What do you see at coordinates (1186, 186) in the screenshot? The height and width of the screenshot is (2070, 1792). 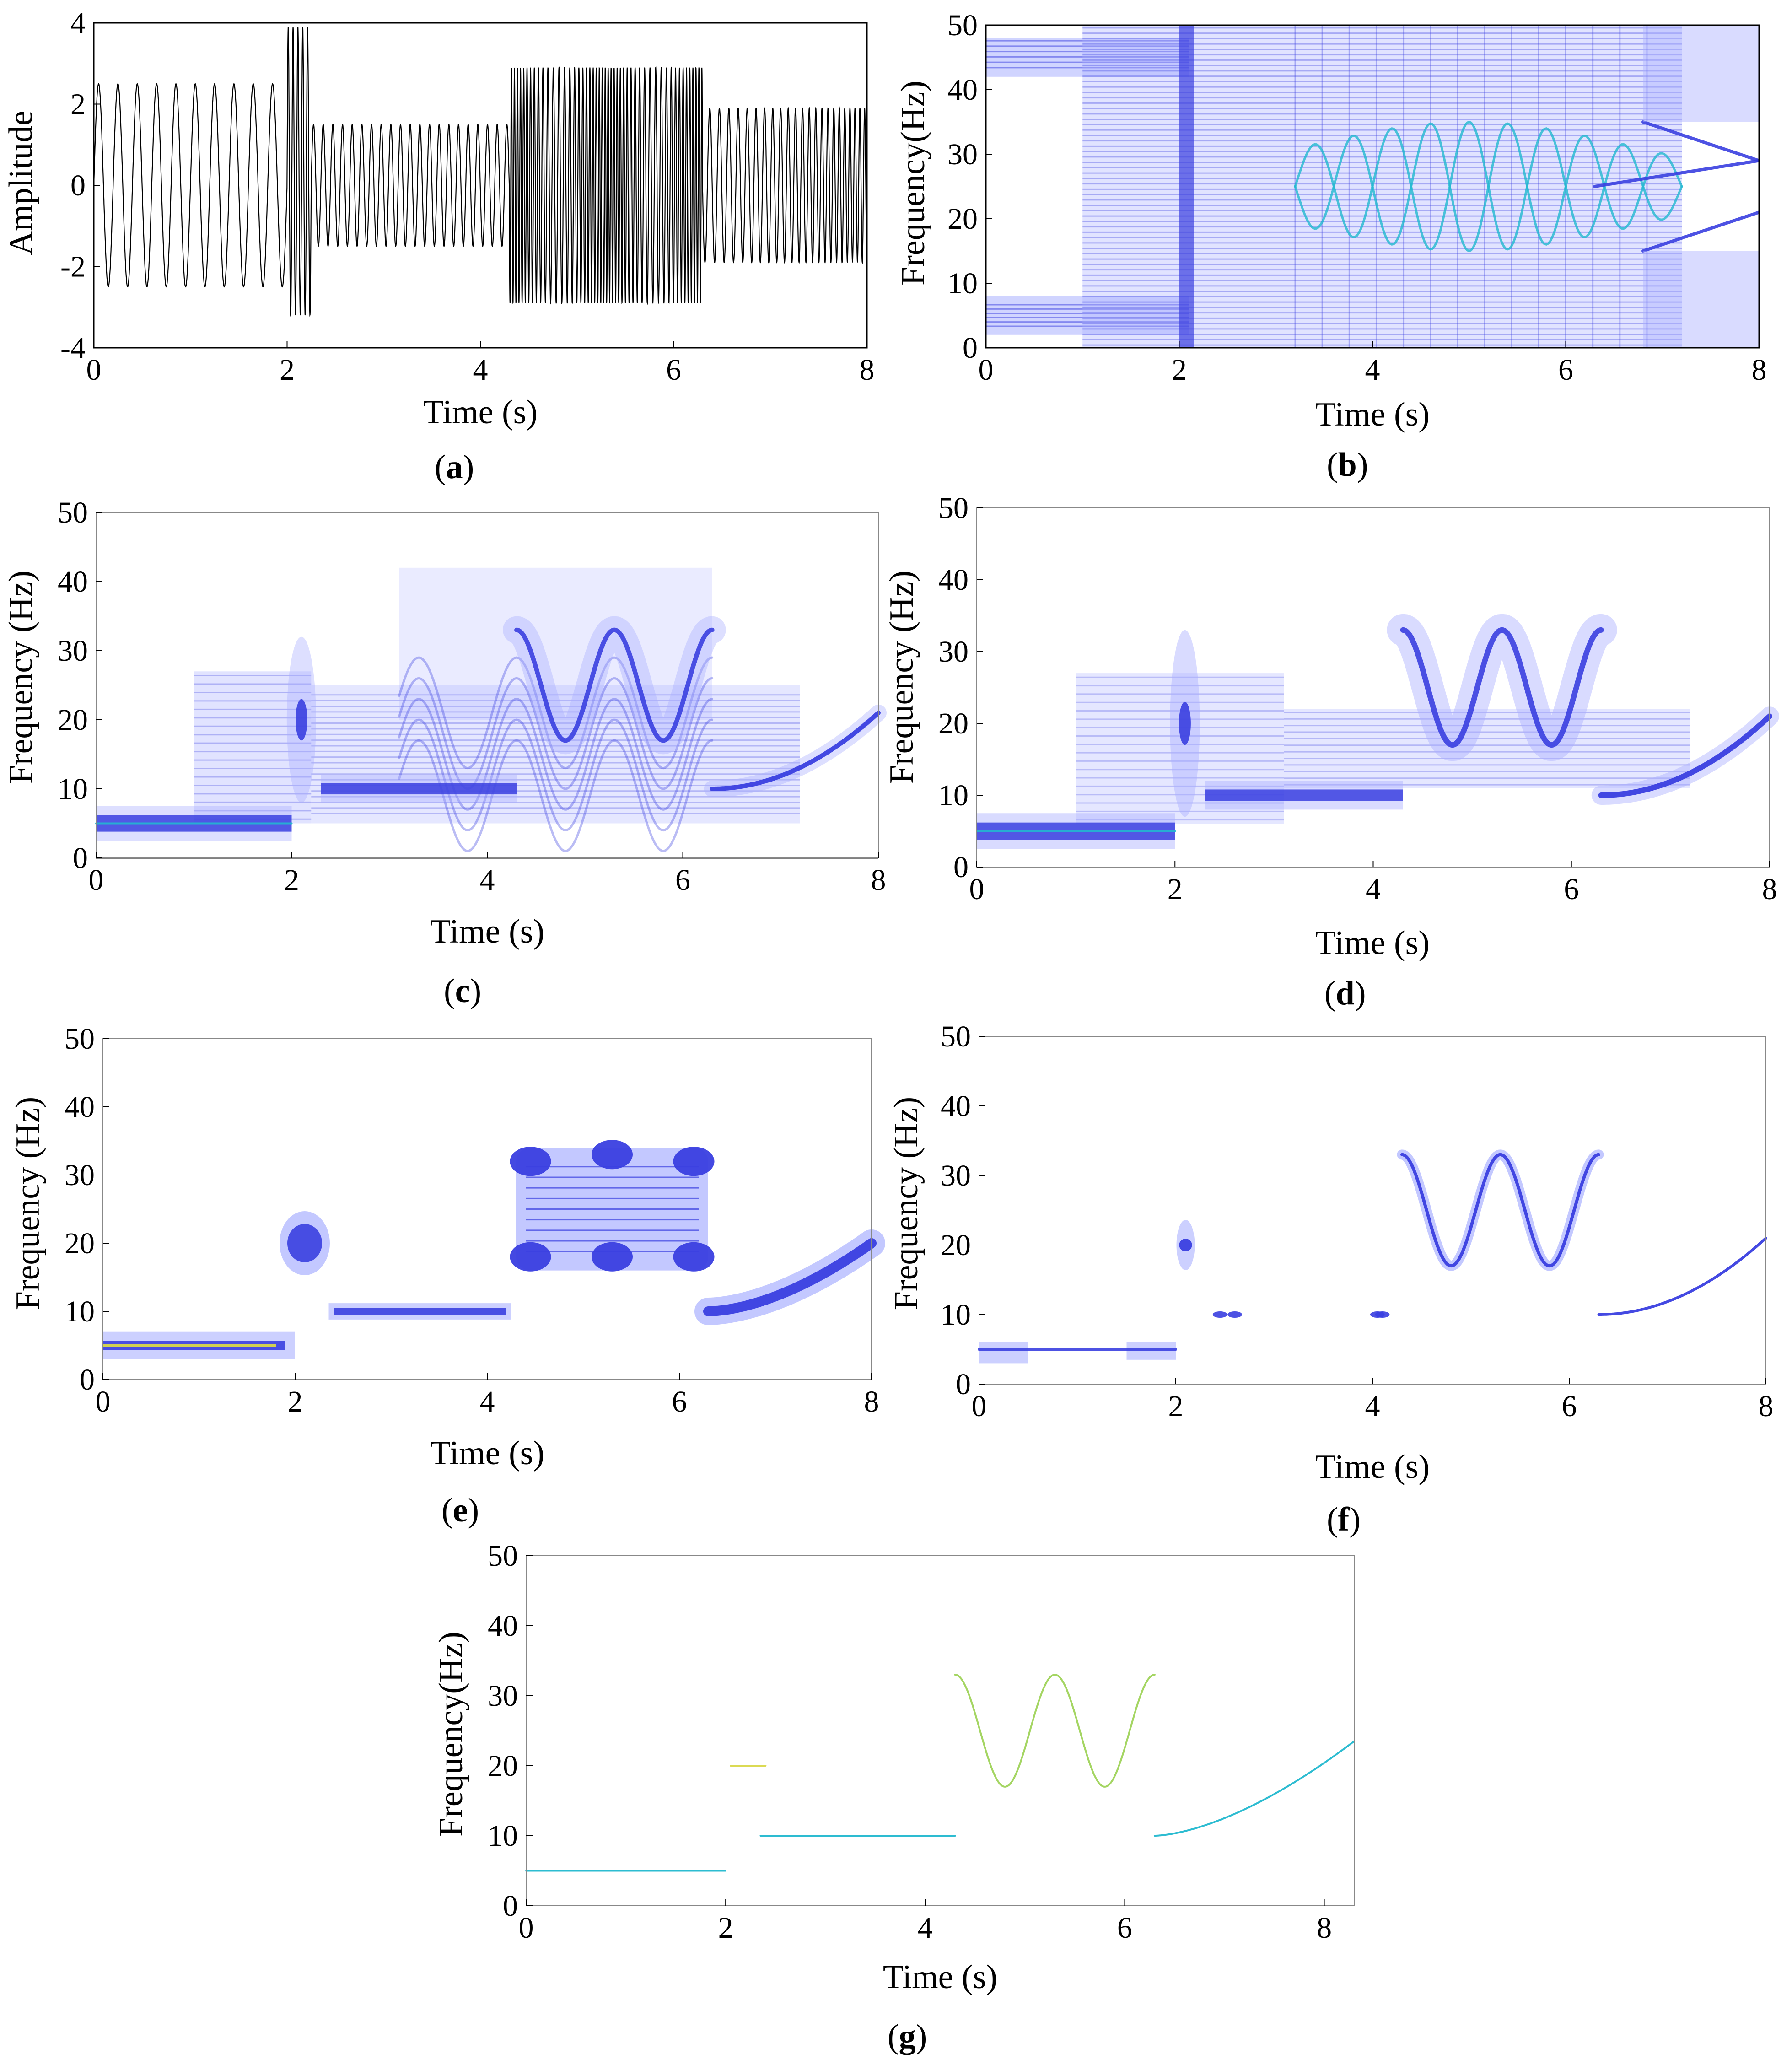 I see `burst-column` at bounding box center [1186, 186].